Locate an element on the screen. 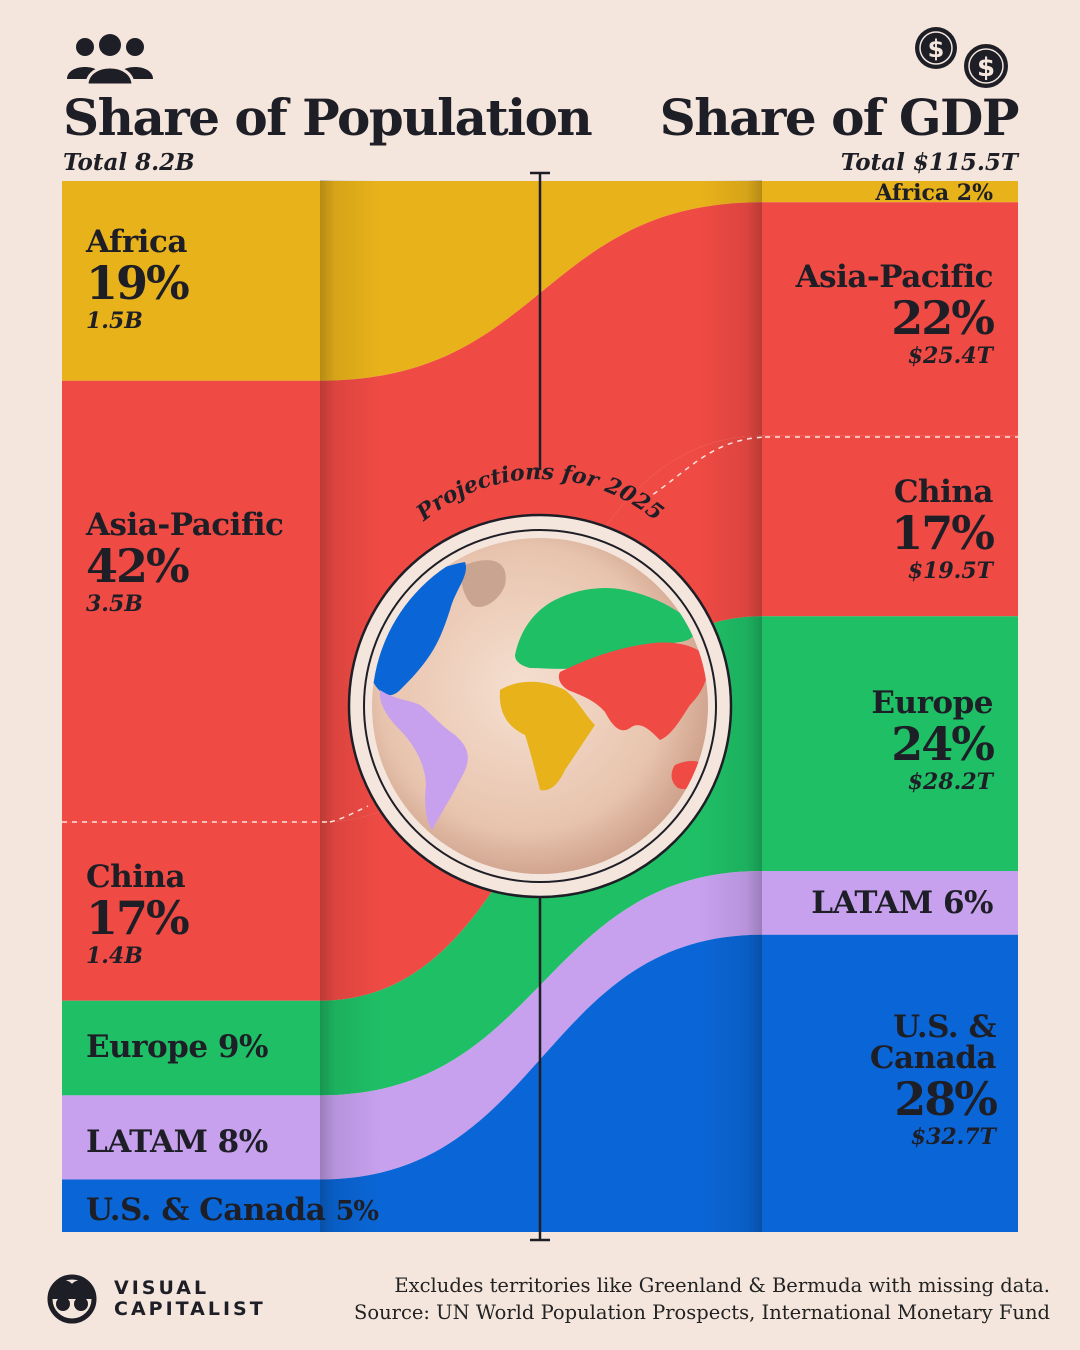  right-label-asia-pacific: Asia-Pacific 22% $25.4T is located at coordinates (895, 314).